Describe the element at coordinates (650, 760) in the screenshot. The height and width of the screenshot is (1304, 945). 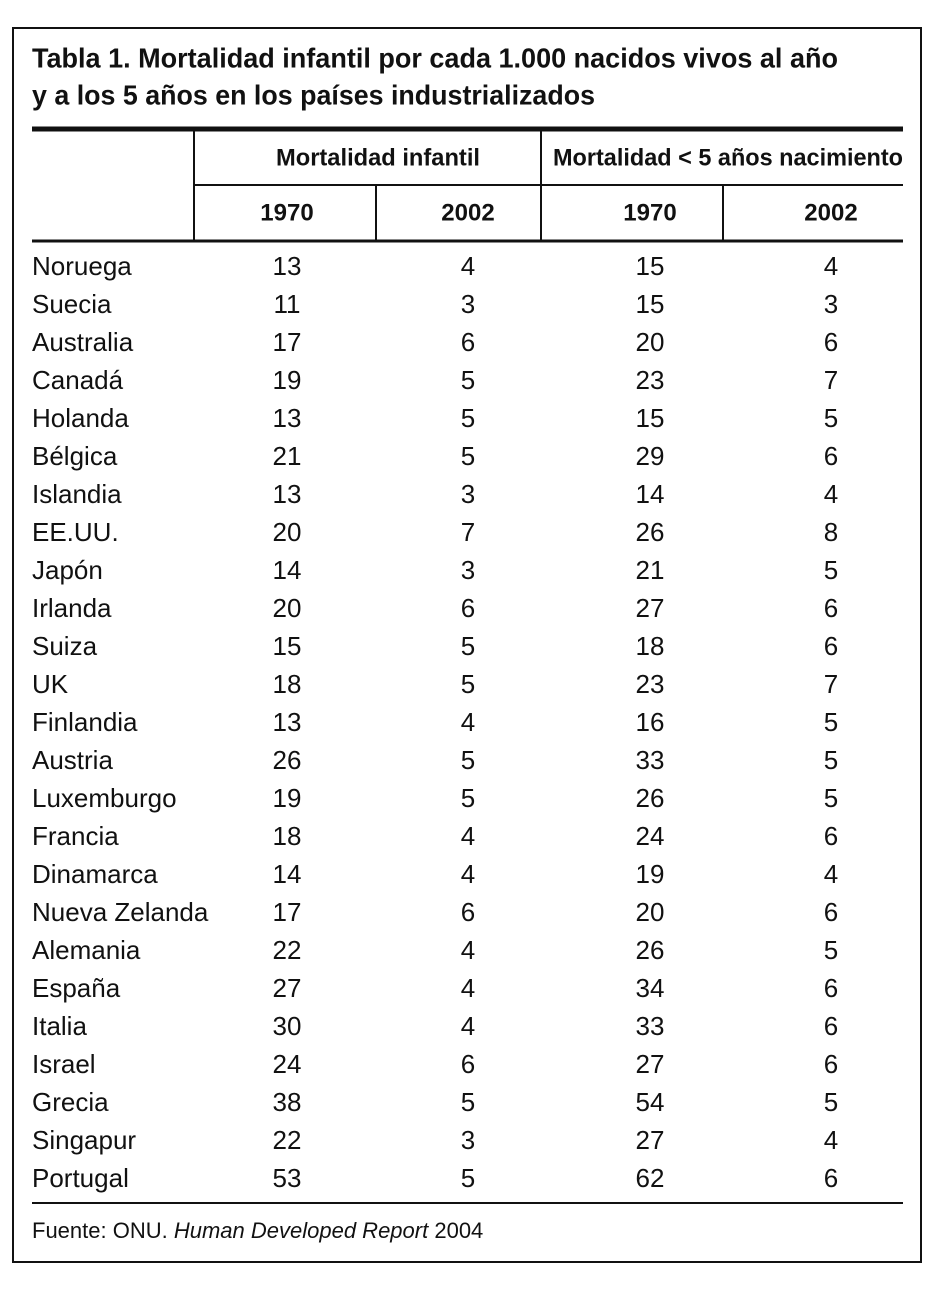
I see `cell: 33` at that location.